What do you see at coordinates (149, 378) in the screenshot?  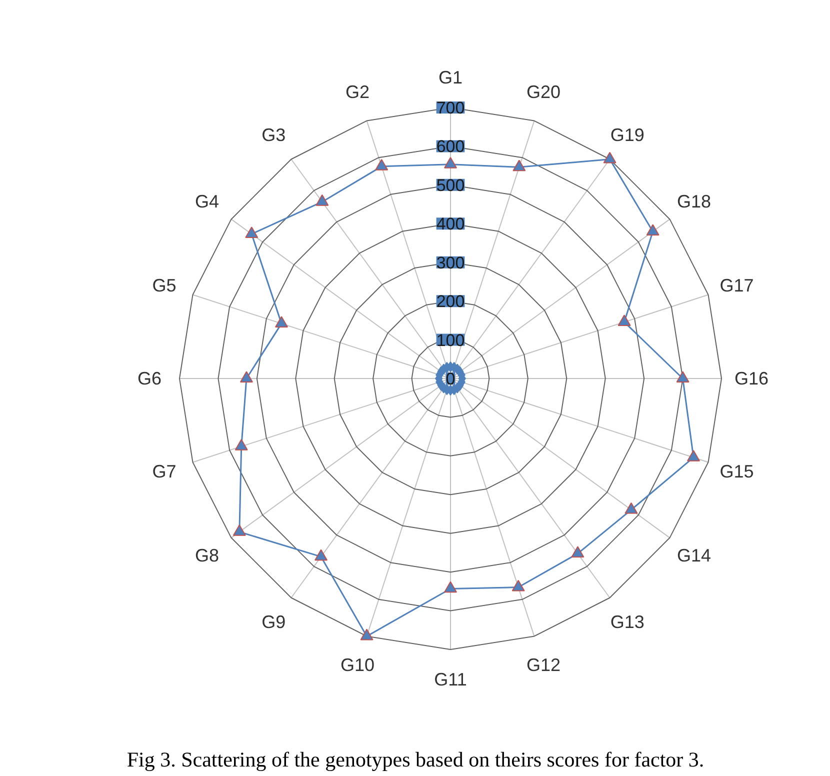 I see `spoke-label: G6` at bounding box center [149, 378].